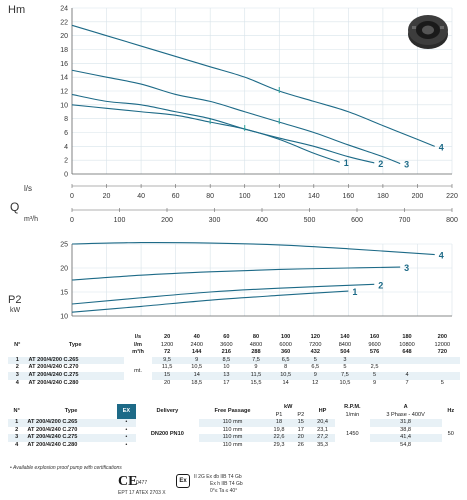 The image size is (467, 500). What do you see at coordinates (138, 338) in the screenshot?
I see `unit-ls: l/s` at bounding box center [138, 338].